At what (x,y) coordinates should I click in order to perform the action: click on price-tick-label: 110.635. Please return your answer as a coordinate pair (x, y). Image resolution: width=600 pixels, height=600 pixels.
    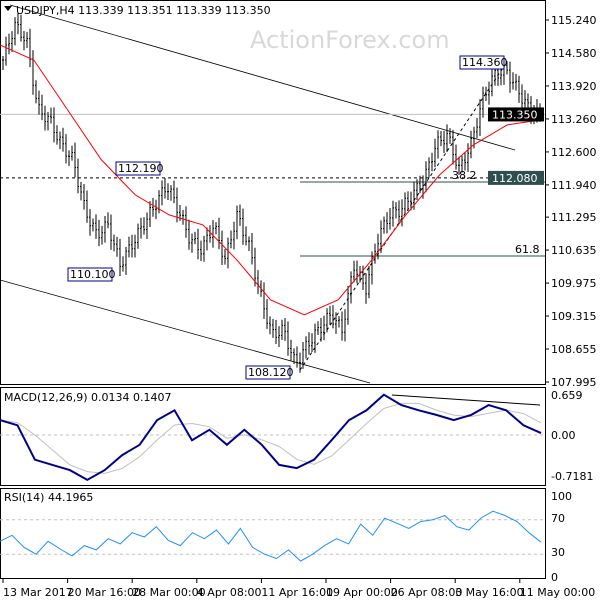
    Looking at the image, I should click on (574, 250).